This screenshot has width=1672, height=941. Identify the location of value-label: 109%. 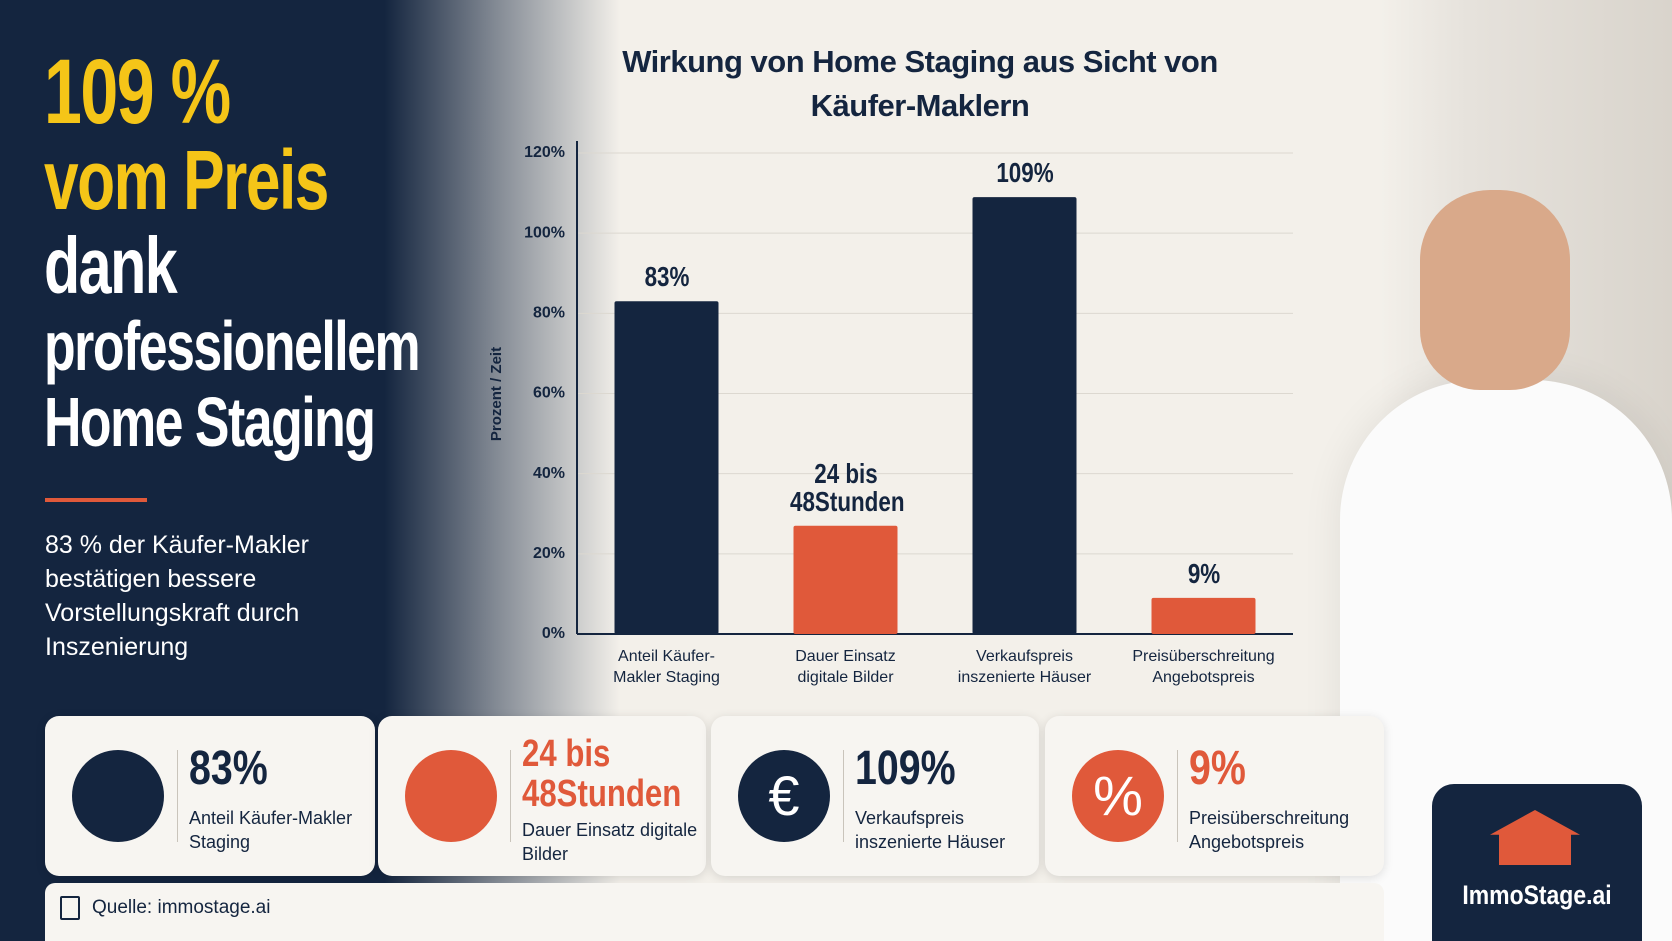
(1024, 173).